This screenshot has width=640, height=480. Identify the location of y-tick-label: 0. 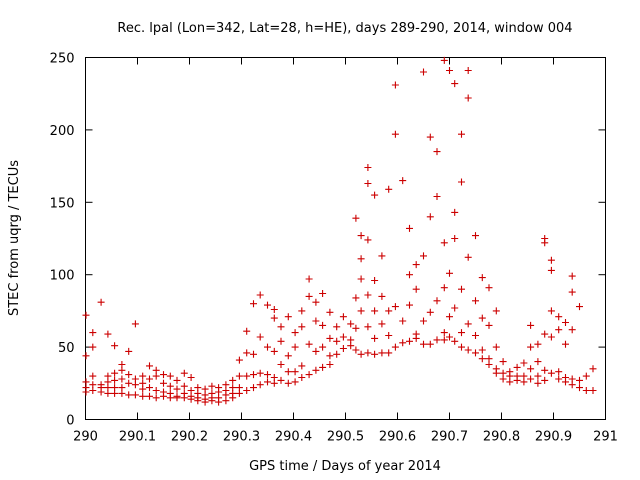
(70, 421).